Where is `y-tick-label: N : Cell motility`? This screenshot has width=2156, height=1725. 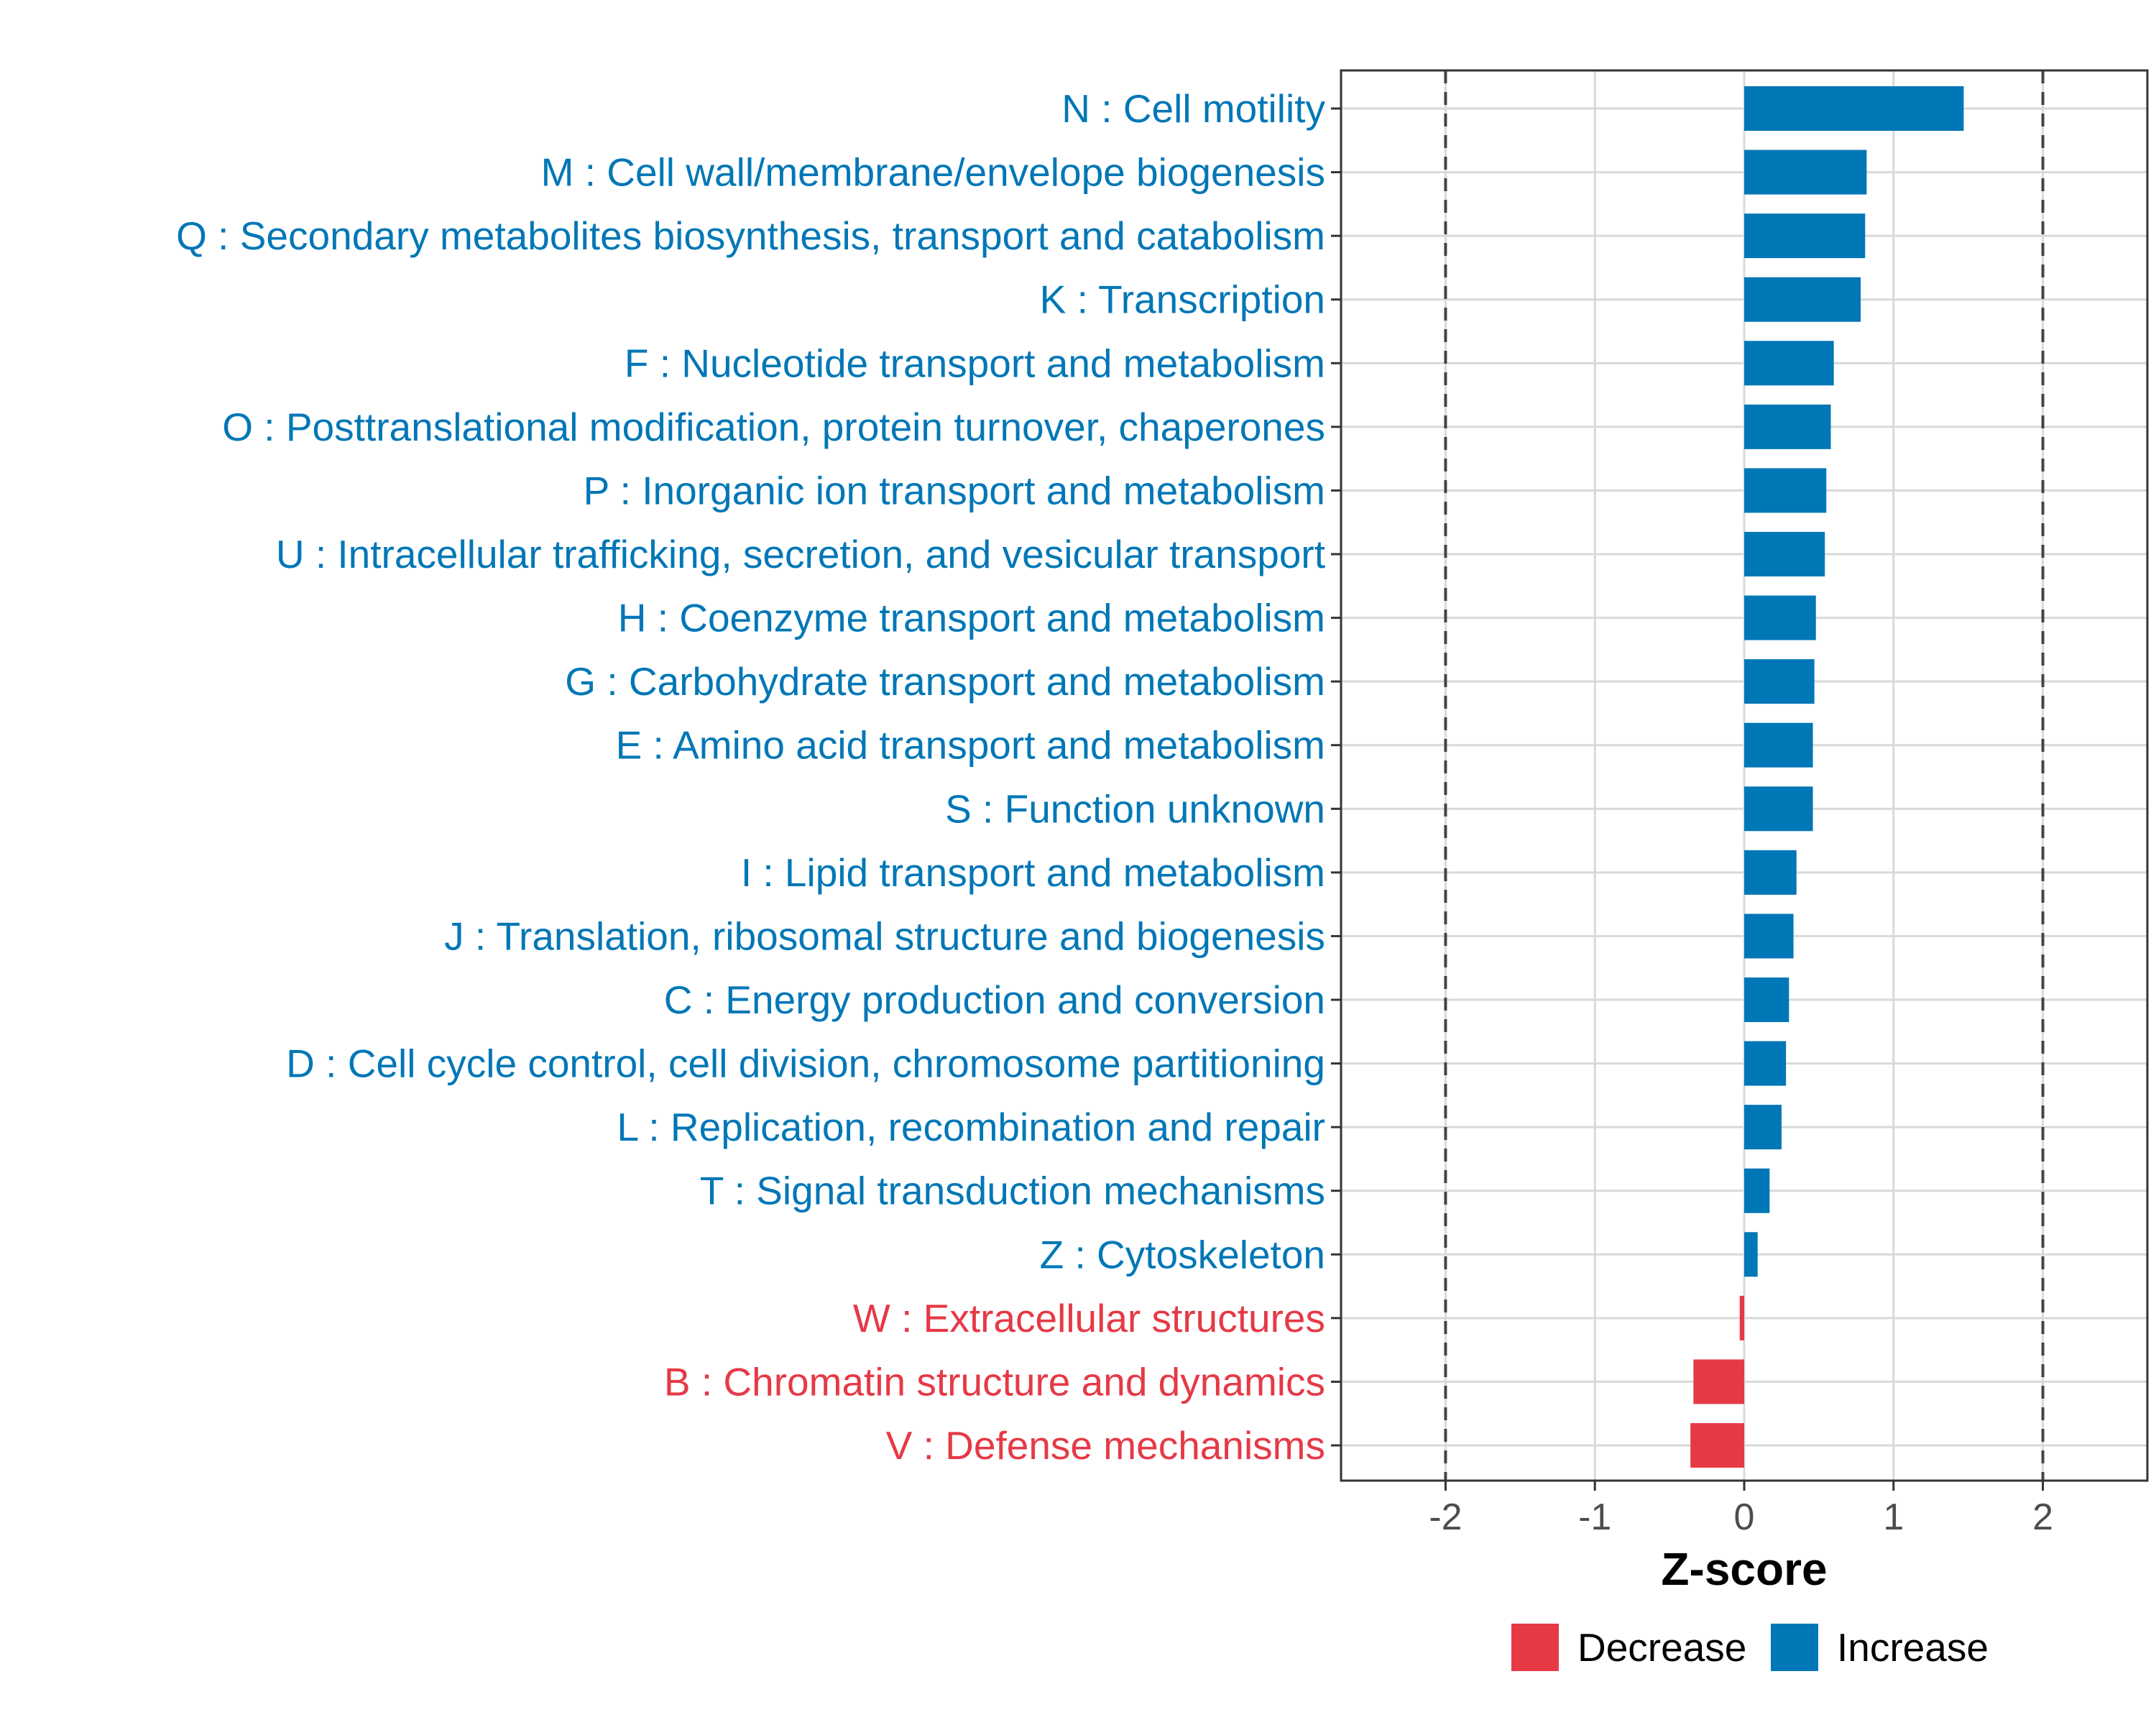 y-tick-label: N : Cell motility is located at coordinates (1193, 108).